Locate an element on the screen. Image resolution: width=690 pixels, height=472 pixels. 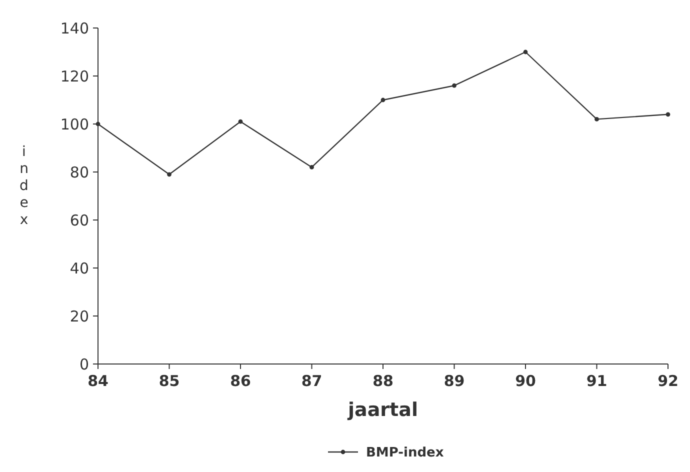
x-tick-label: 89 is located at coordinates (454, 381).